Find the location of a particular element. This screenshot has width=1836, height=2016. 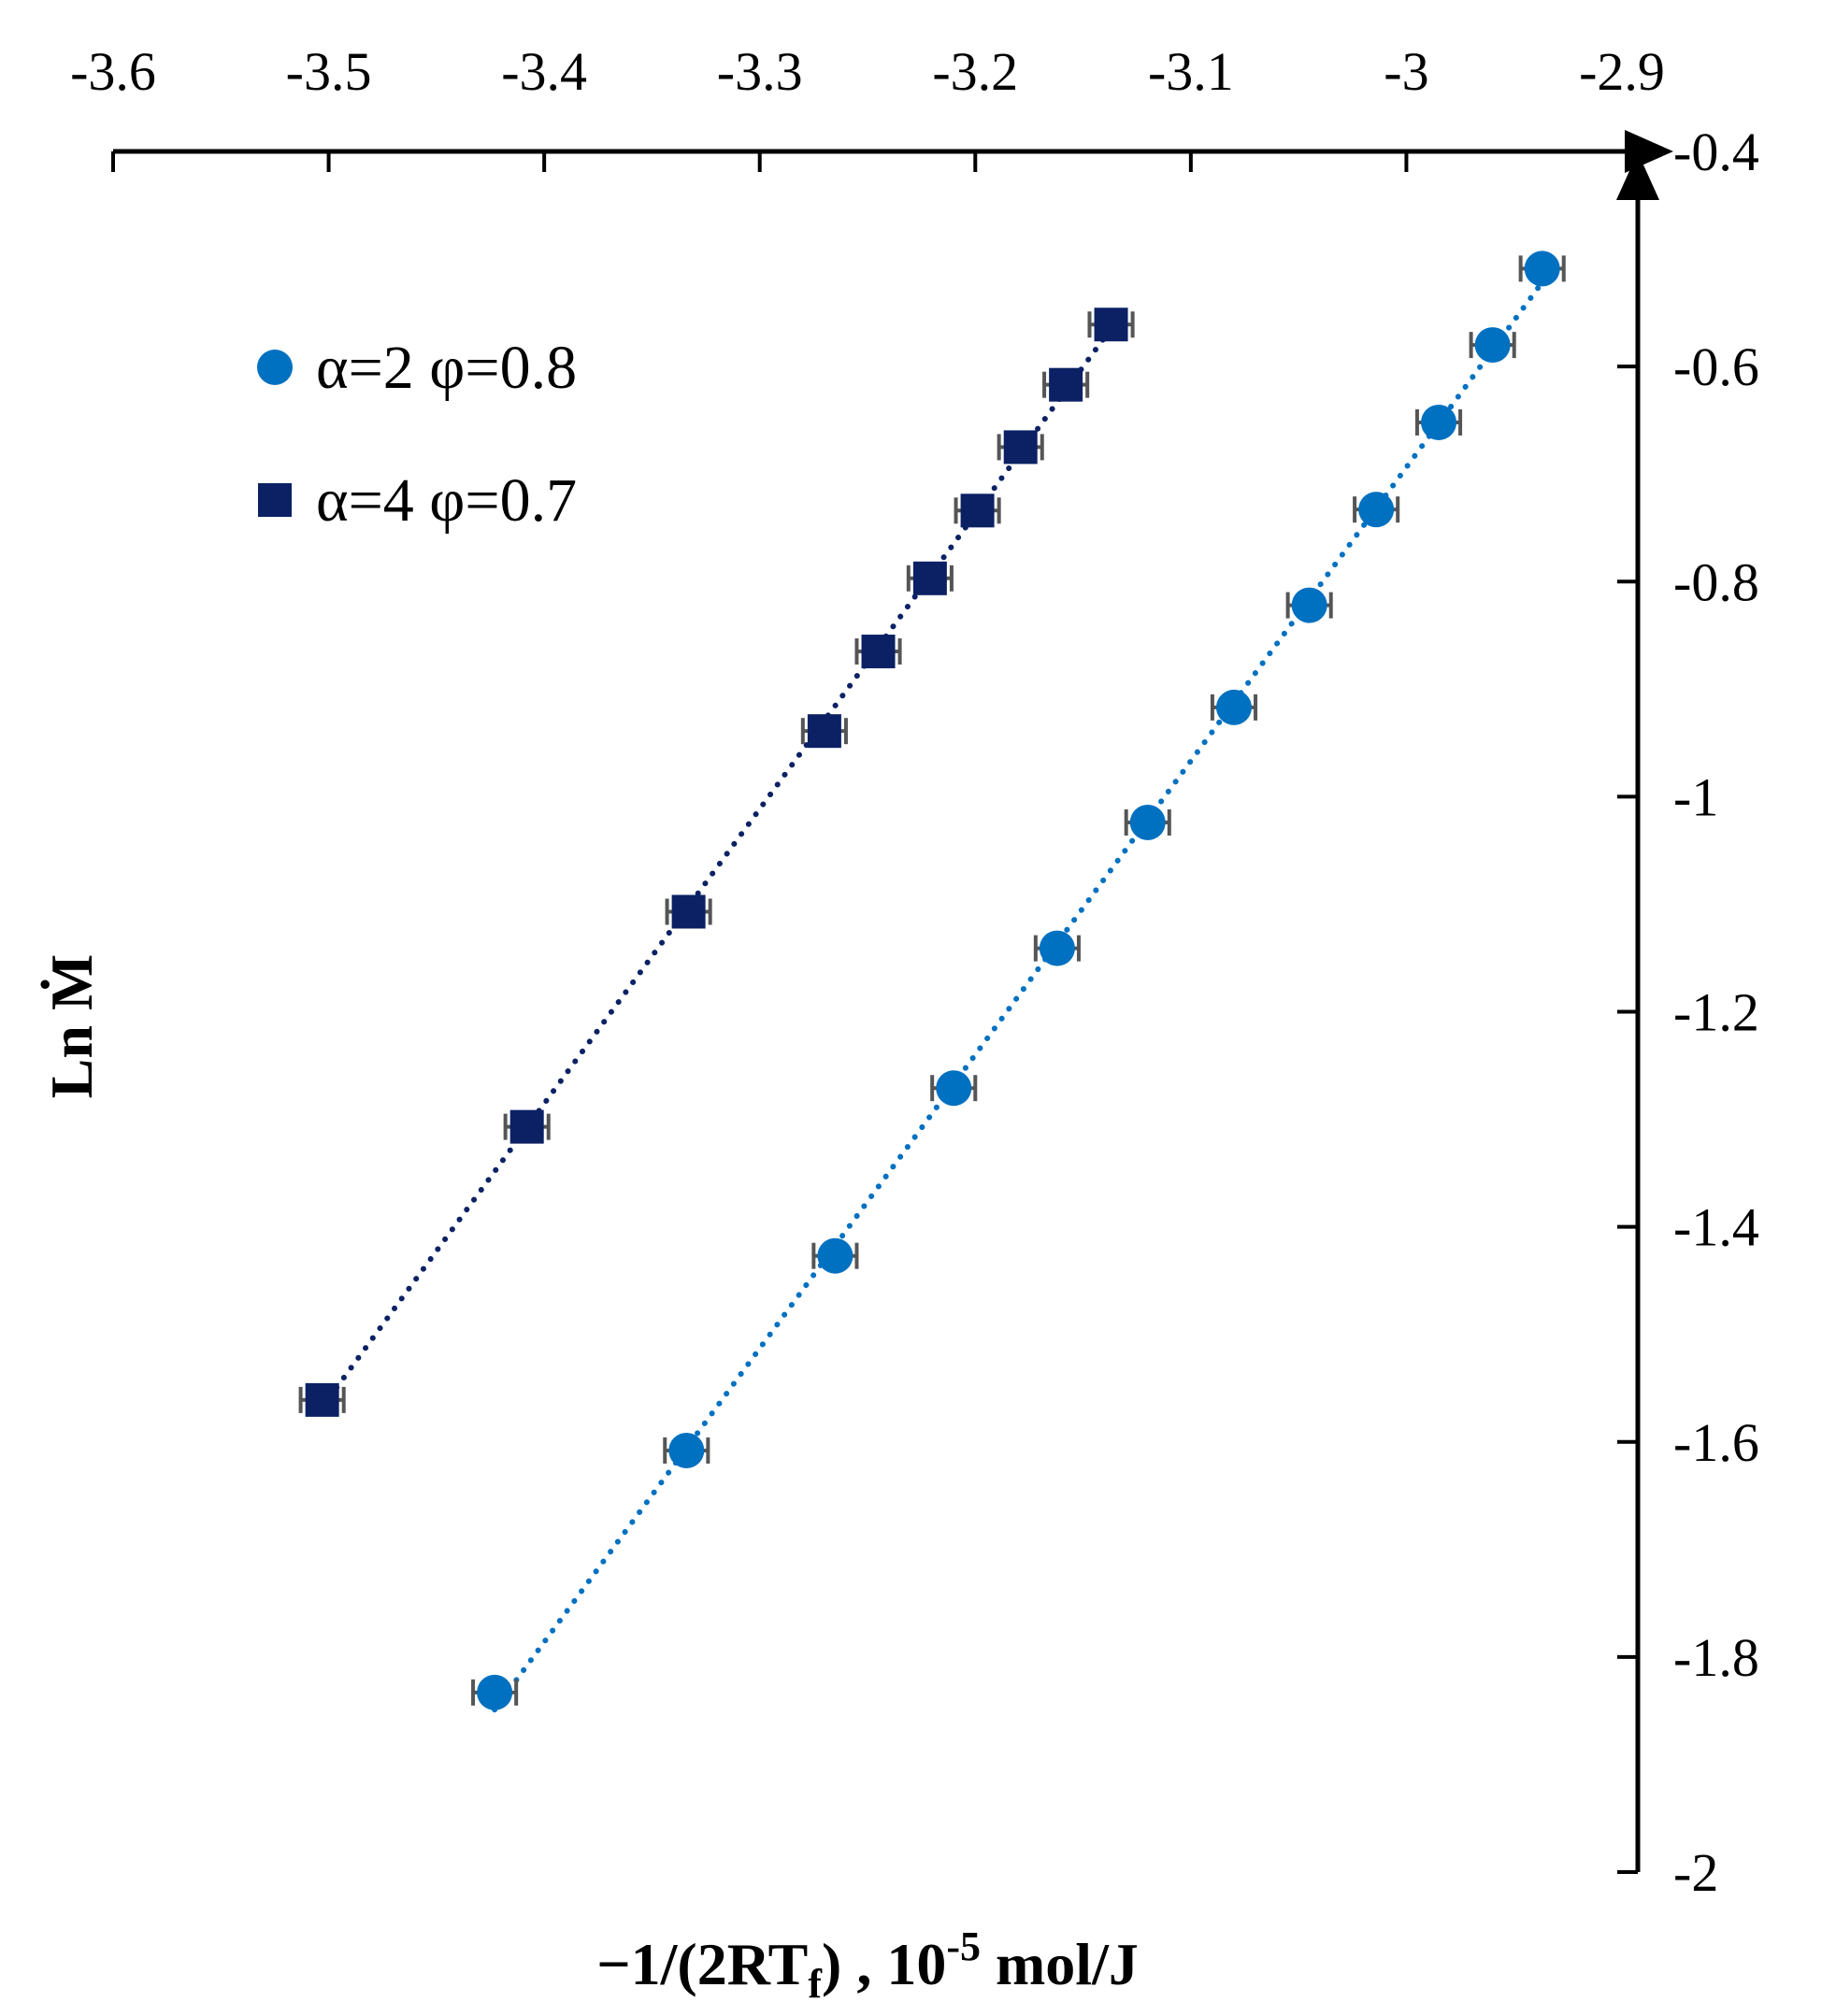

legend-label: α=4 φ=0.7 is located at coordinates (446, 500).